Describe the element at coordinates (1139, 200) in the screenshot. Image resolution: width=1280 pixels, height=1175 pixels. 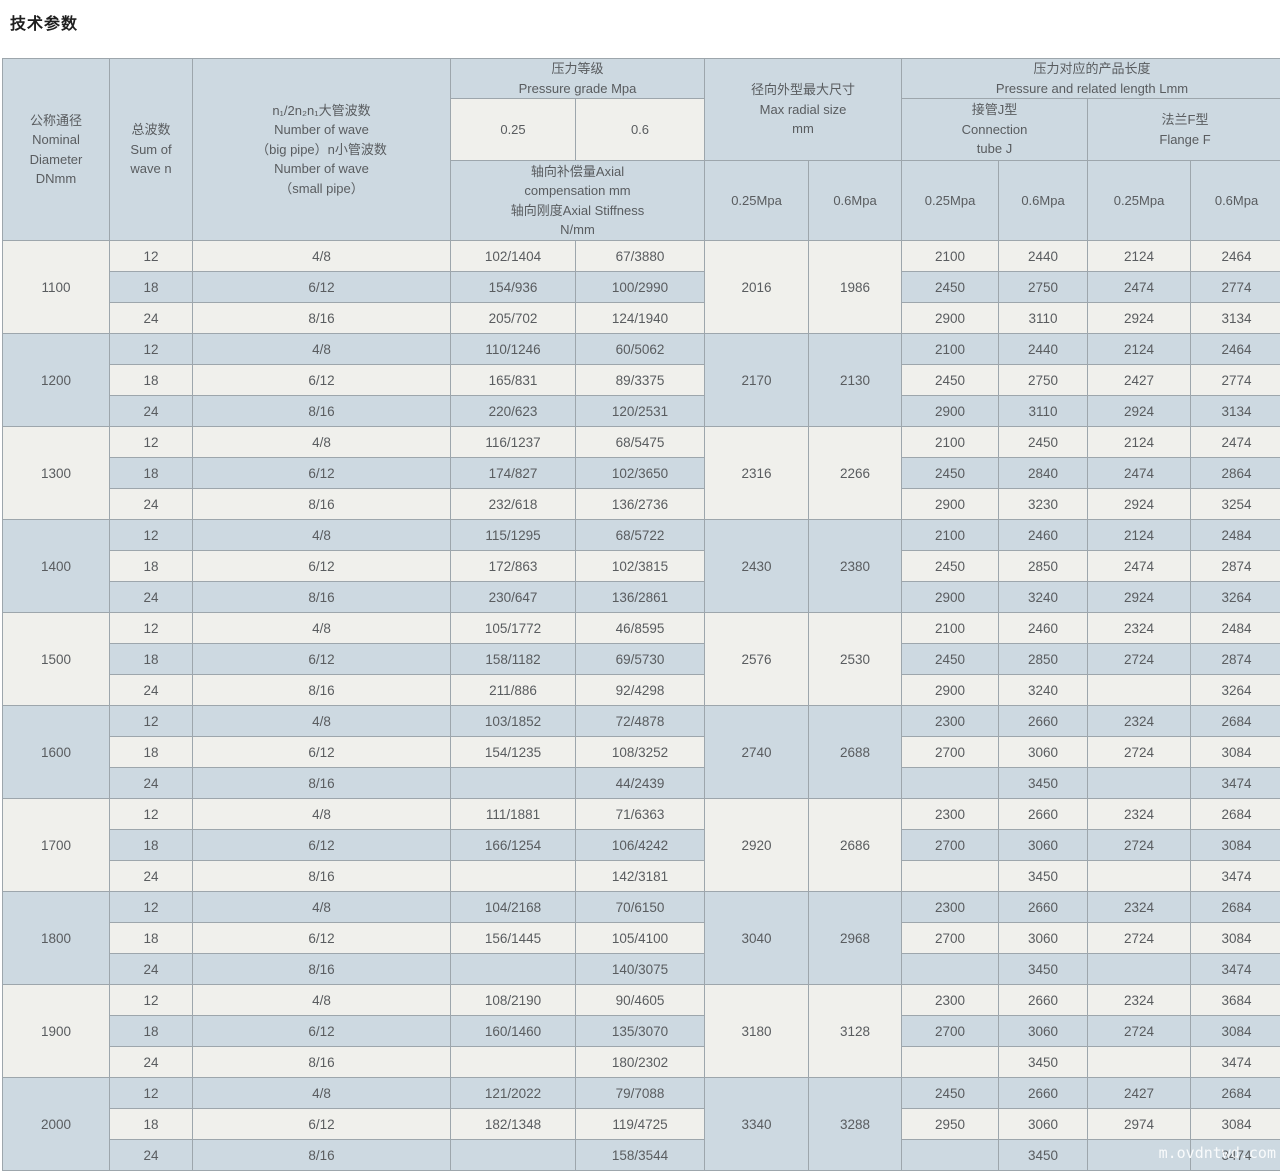
I see `header-flange-025mpa: 0.25Mpa` at that location.